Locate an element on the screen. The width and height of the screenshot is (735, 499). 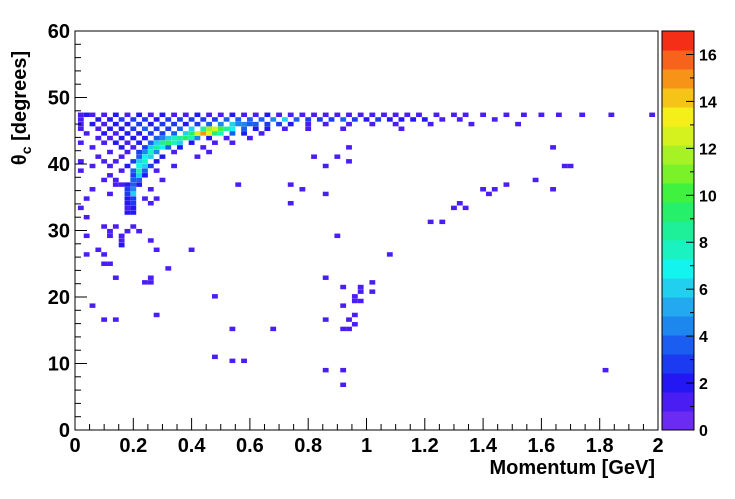
x-tick-label: 1.8 is located at coordinates (600, 446).